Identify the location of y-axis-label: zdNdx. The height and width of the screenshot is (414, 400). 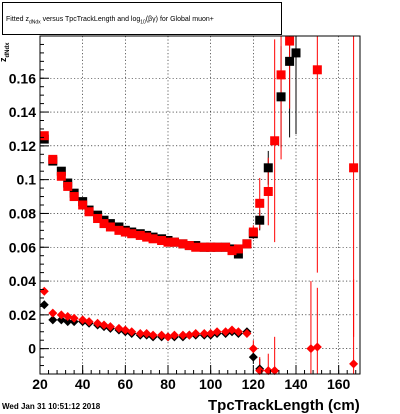
(5, 53).